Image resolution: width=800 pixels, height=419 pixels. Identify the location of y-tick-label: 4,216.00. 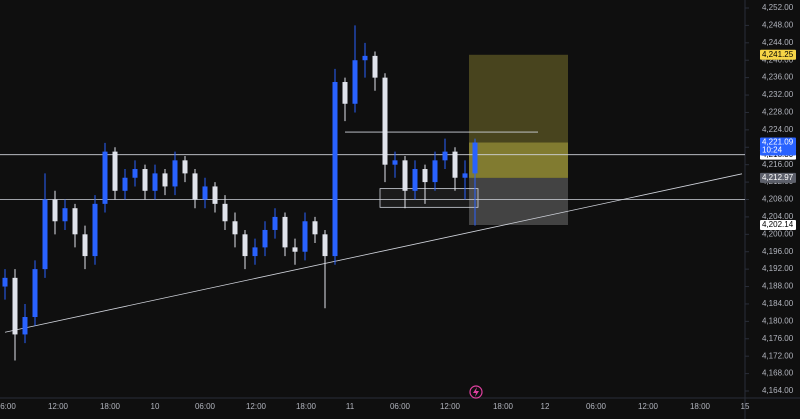
(778, 164).